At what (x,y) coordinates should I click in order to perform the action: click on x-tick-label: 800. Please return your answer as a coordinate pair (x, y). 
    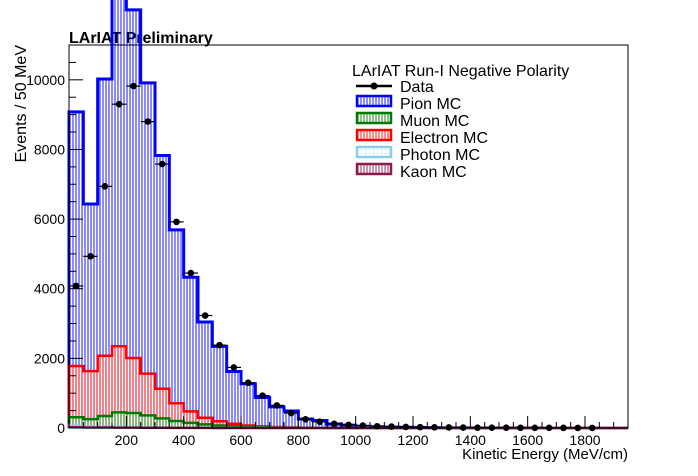
    Looking at the image, I should click on (299, 440).